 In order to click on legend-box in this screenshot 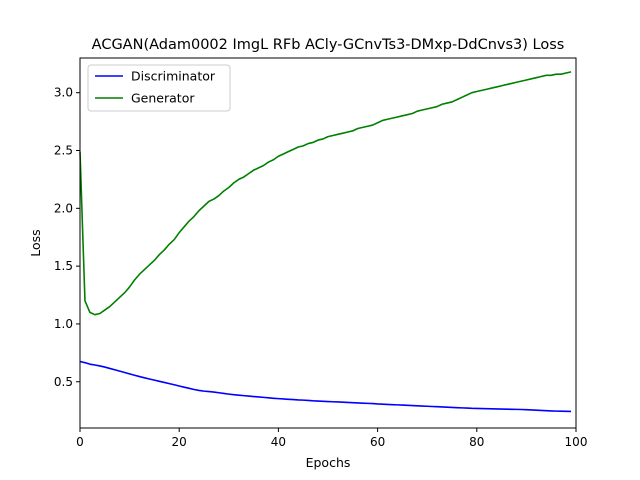, I will do `click(159, 88)`.